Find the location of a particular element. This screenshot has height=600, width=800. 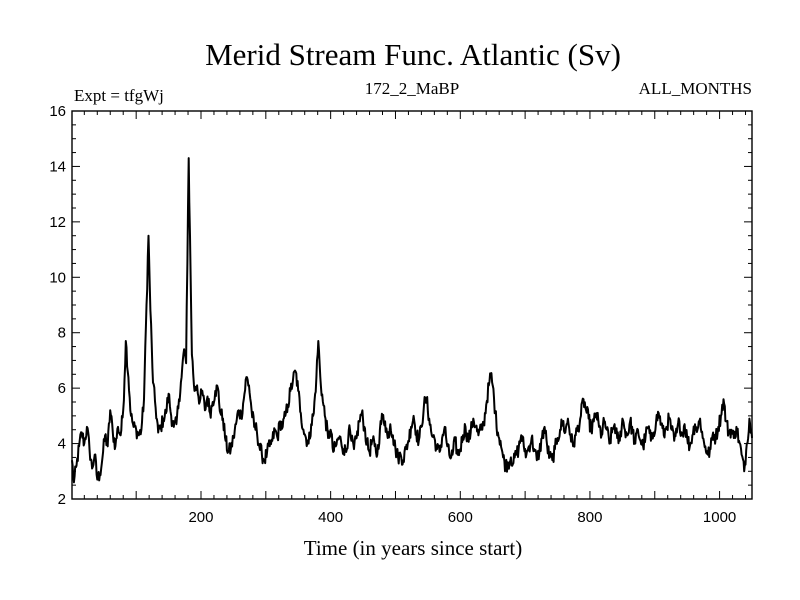

y-tick-label: 16 is located at coordinates (57, 111).